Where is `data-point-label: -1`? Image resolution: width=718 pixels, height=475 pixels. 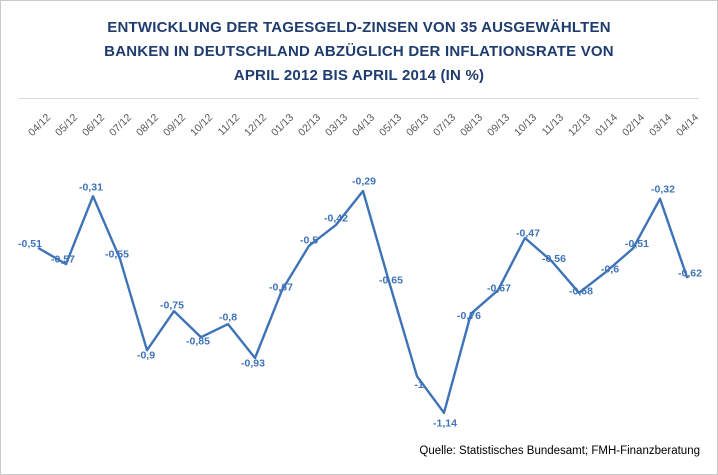
data-point-label: -1 is located at coordinates (418, 385).